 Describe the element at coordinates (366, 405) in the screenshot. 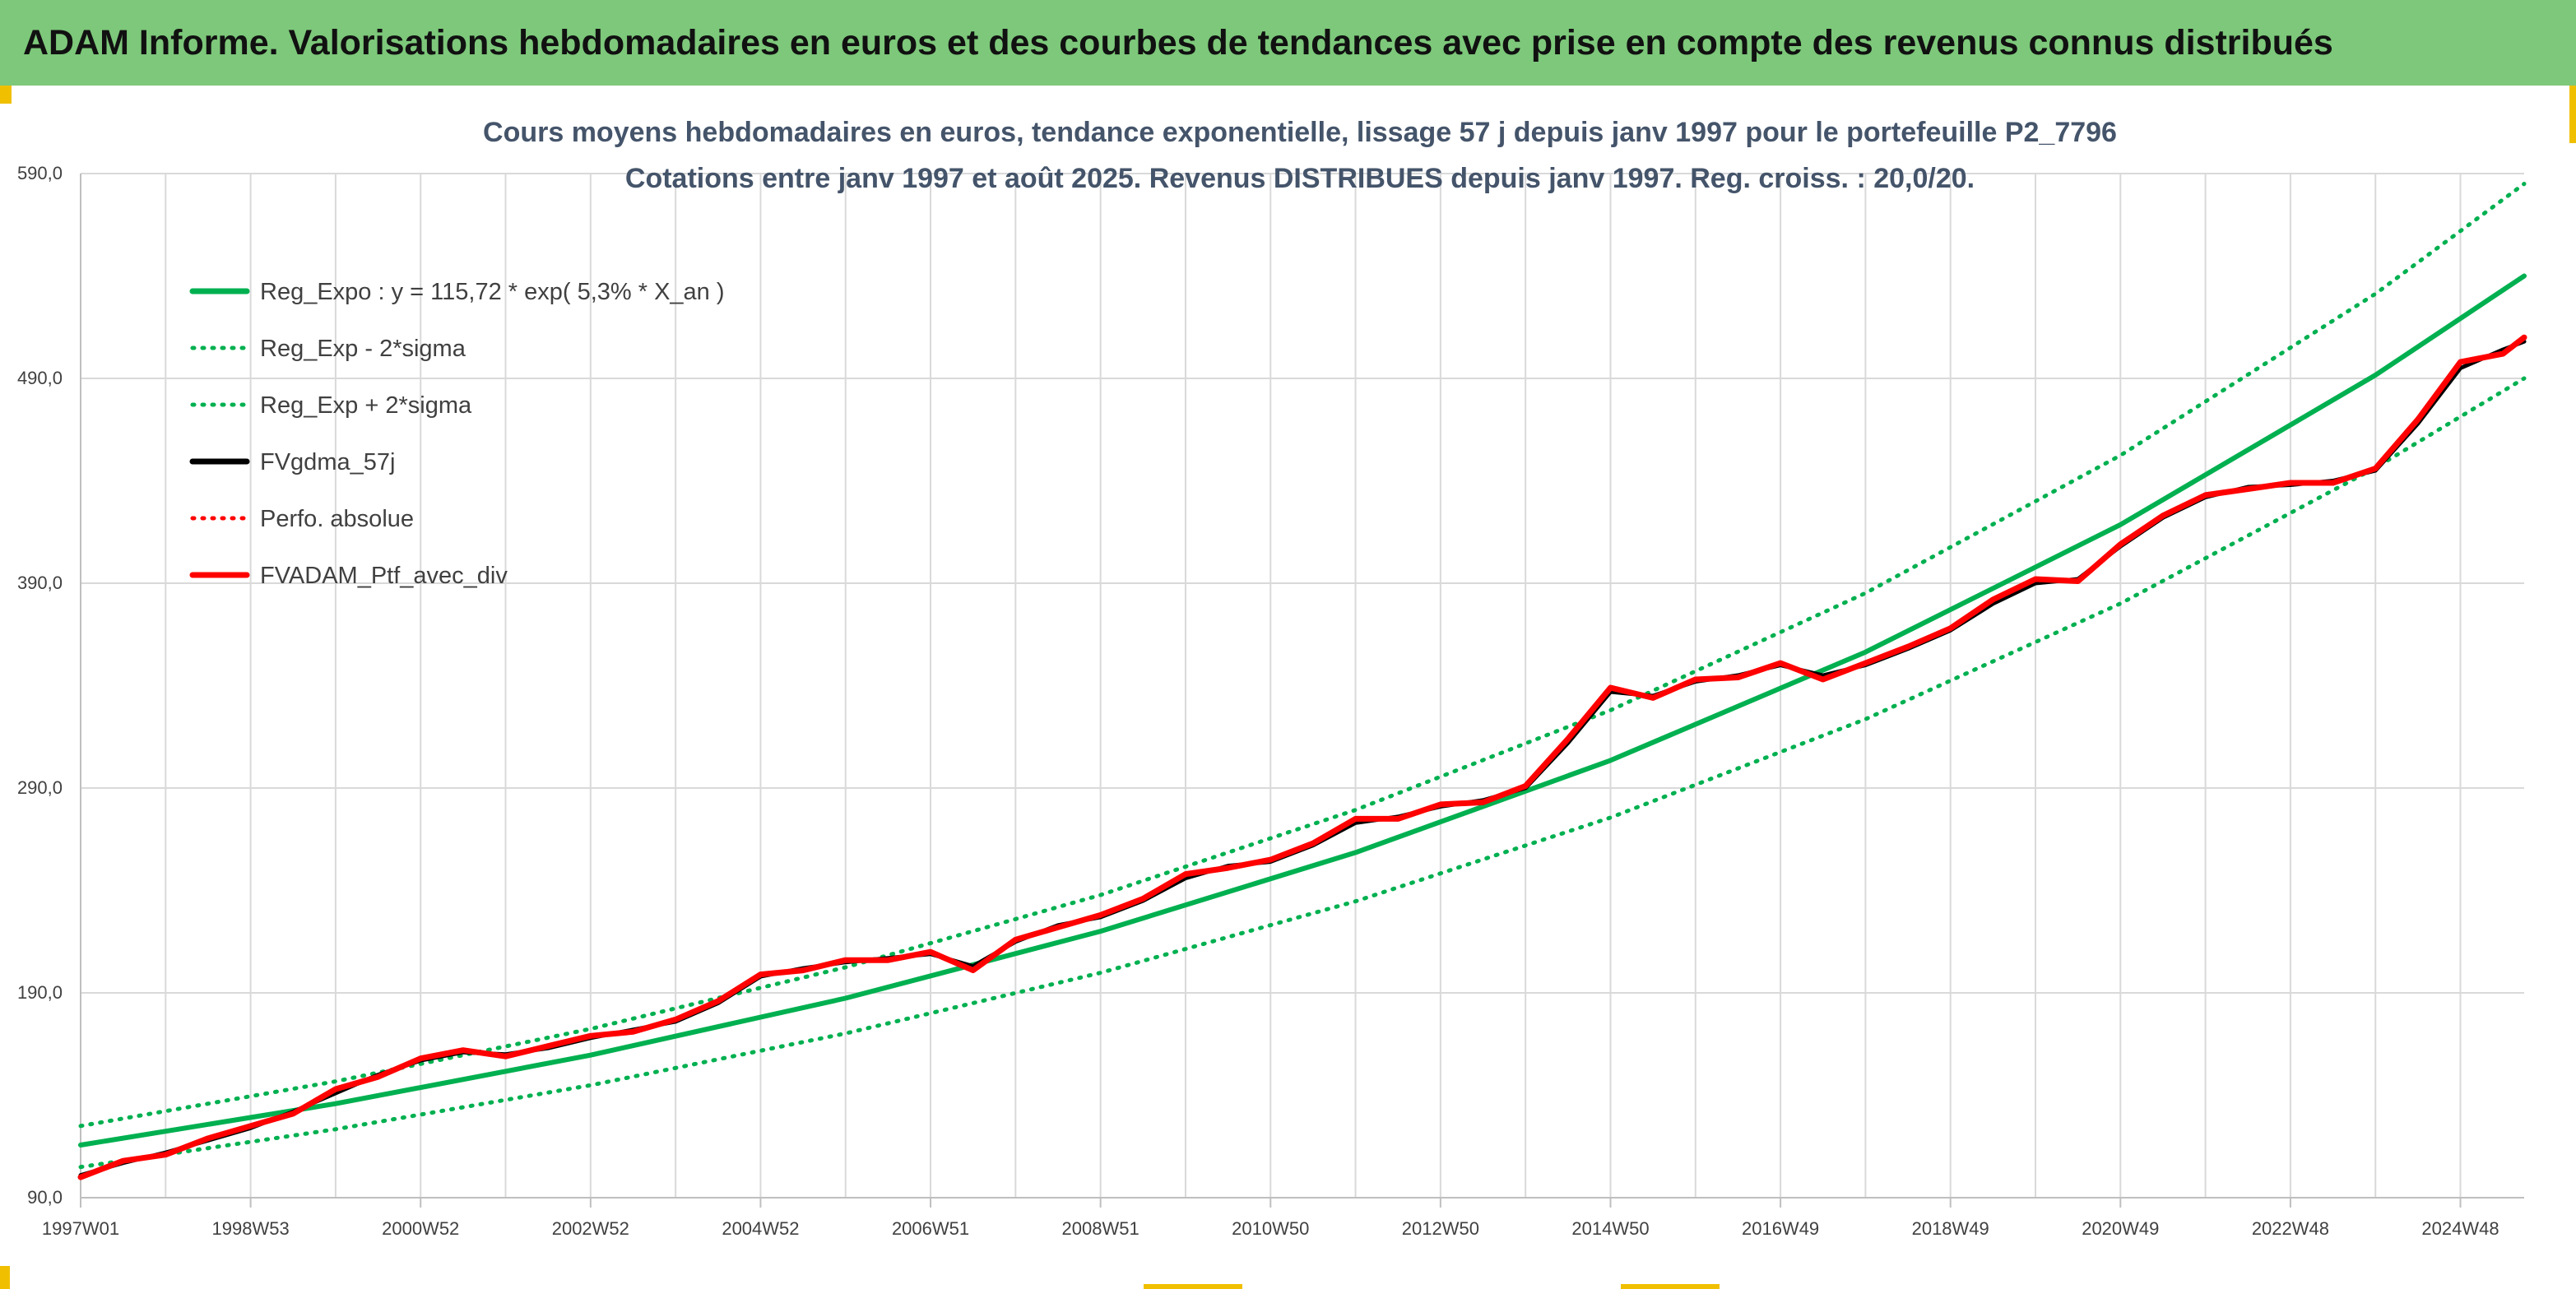

I see `legend-label: Reg_Exp + 2*sigma` at that location.